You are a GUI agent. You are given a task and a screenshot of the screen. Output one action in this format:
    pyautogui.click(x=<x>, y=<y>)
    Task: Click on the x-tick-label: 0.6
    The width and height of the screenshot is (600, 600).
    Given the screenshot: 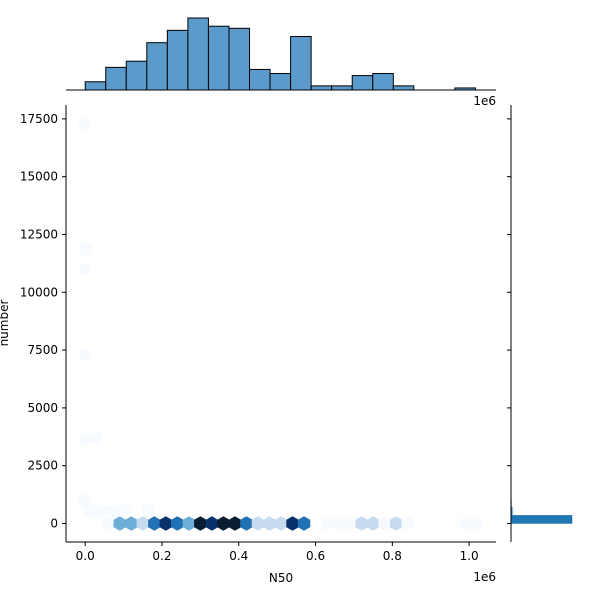 What is the action you would take?
    pyautogui.click(x=315, y=556)
    